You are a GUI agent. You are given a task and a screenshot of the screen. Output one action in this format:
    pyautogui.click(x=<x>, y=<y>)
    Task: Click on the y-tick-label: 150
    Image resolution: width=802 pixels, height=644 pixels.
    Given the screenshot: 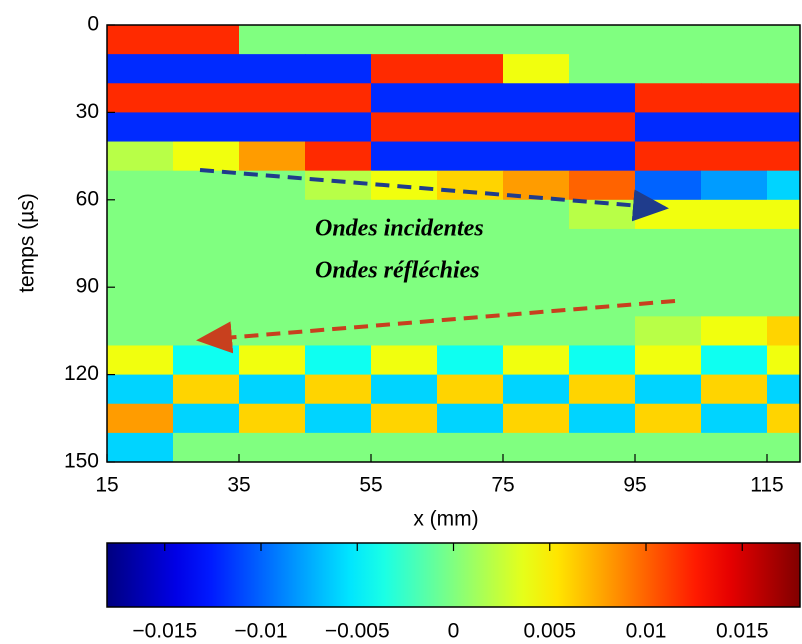 What is the action you would take?
    pyautogui.click(x=81, y=461)
    